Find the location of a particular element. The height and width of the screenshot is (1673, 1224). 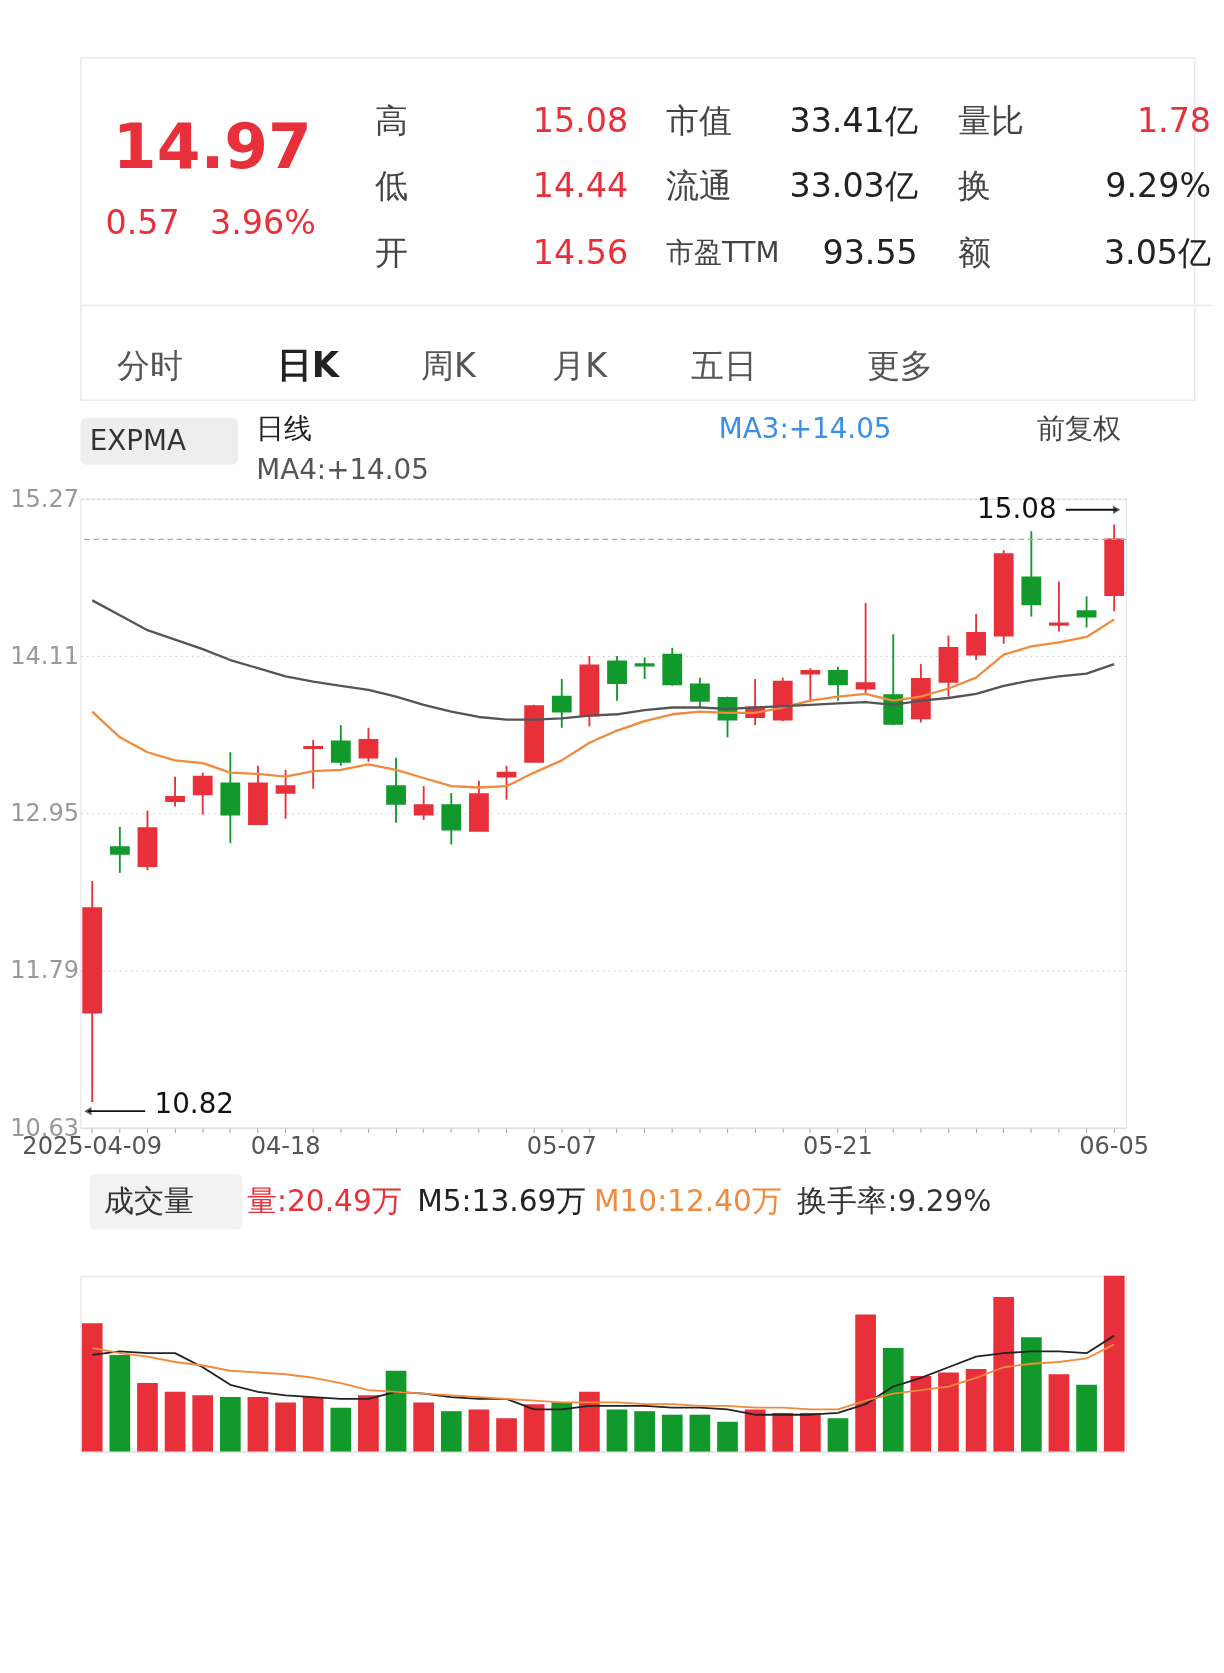

text: 日K is located at coordinates (308, 365).